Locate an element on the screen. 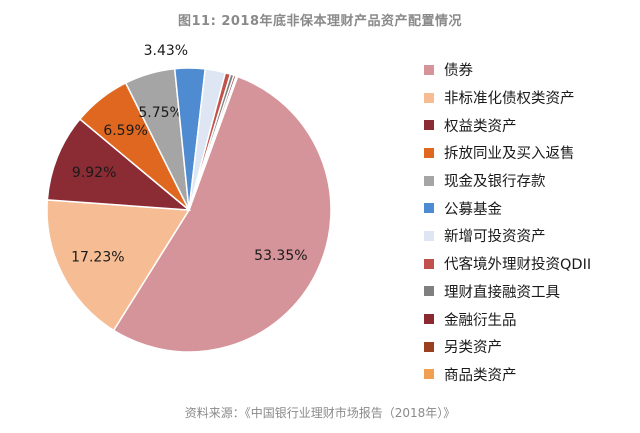 The height and width of the screenshot is (433, 640). legend-item: 债券 is located at coordinates (529, 70).